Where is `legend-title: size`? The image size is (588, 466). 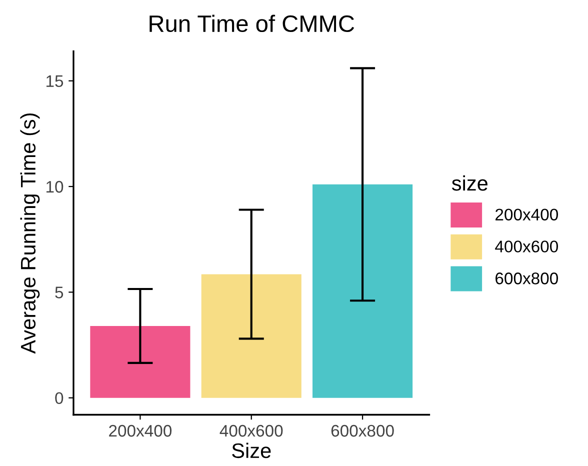 legend-title: size is located at coordinates (470, 183).